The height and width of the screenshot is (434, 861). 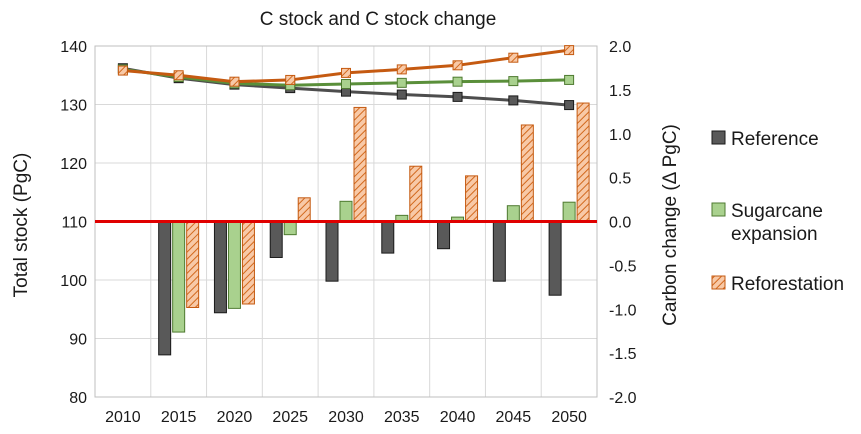 What do you see at coordinates (458, 417) in the screenshot?
I see `x-tick-label: 2040` at bounding box center [458, 417].